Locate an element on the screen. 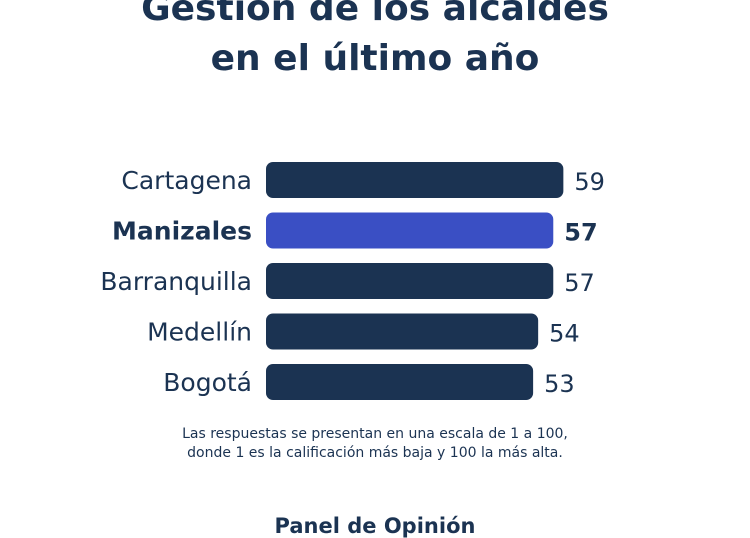  bar-value-label: 59 is located at coordinates (589, 182).